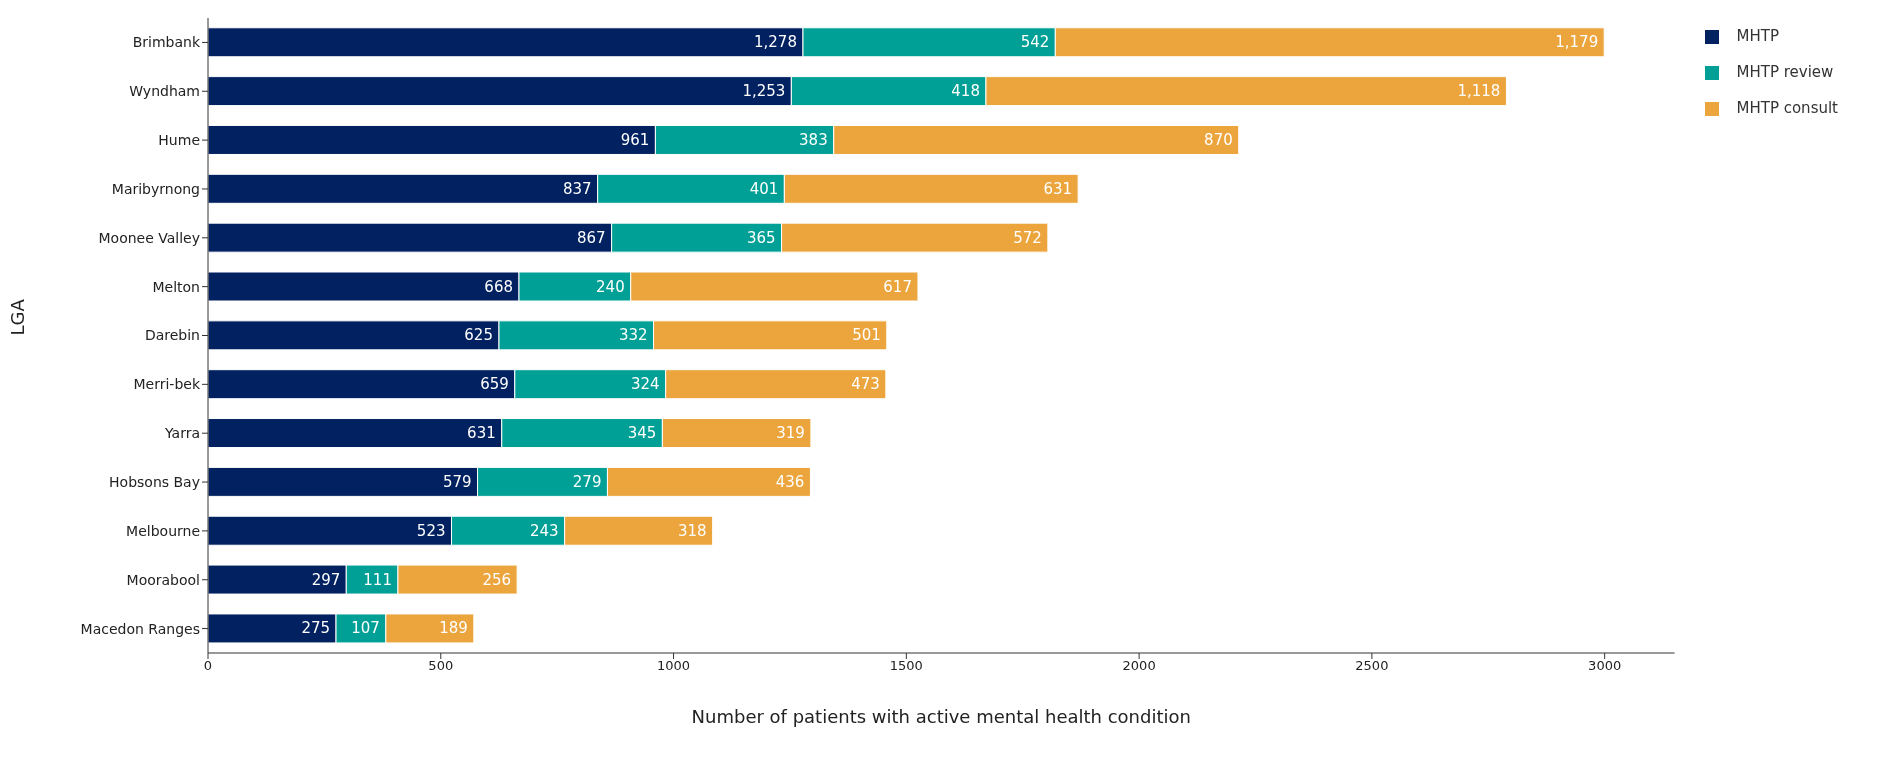  I want to click on data-label: 572, so click(1027, 237).